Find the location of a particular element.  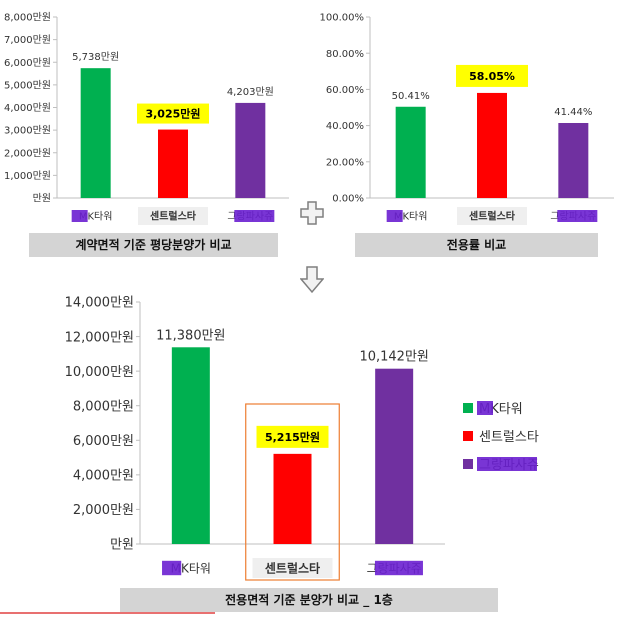

chart3-data-label: 11,380만원 is located at coordinates (190, 335).